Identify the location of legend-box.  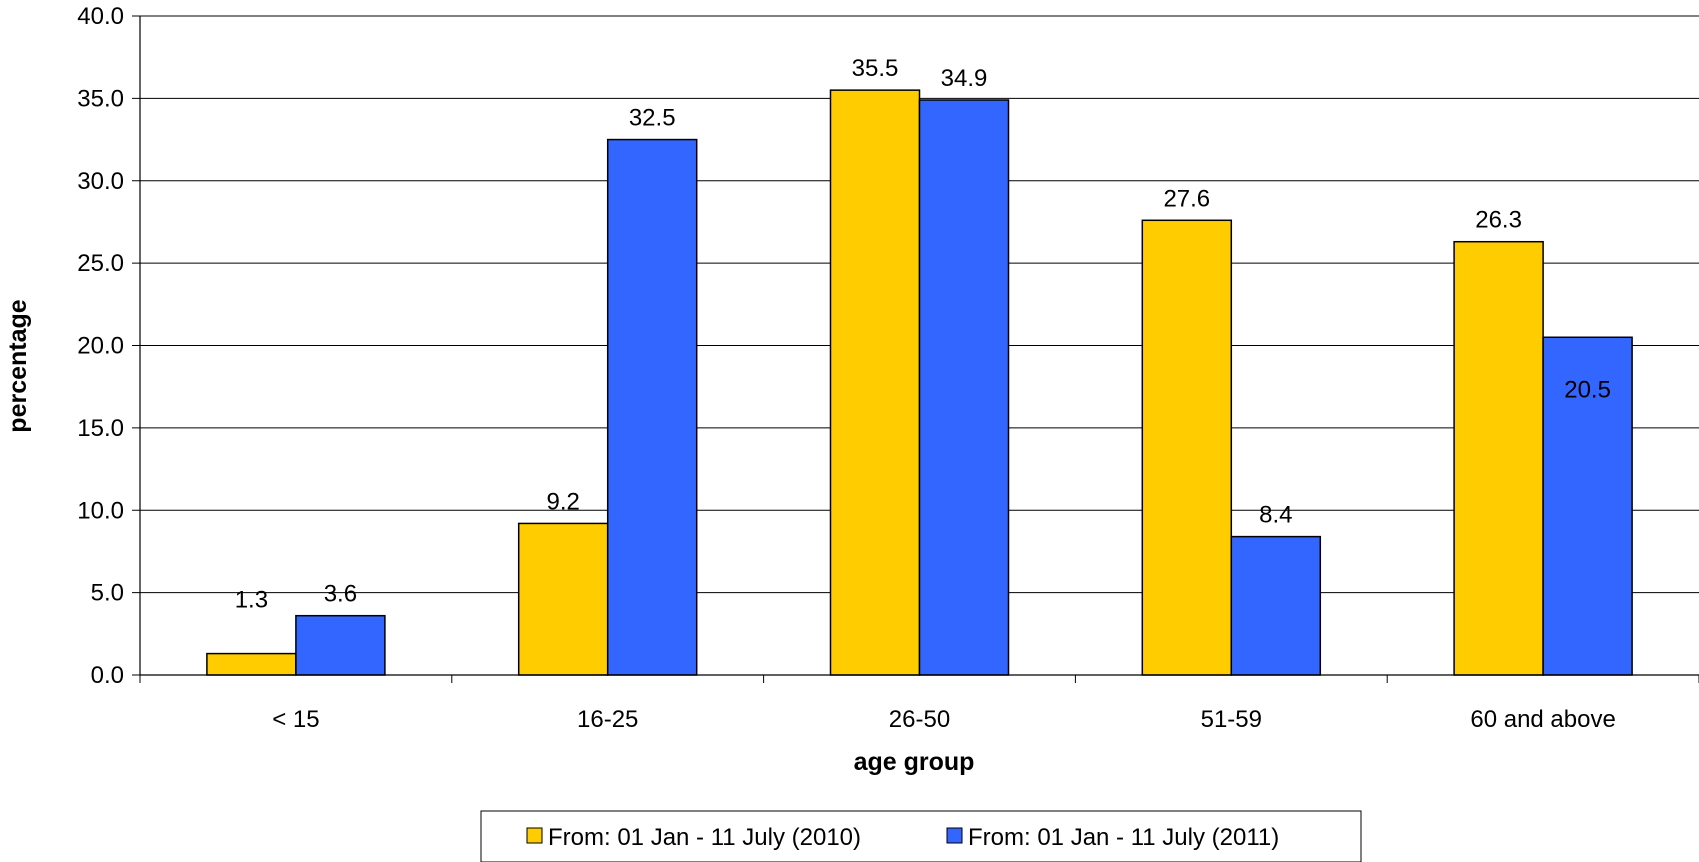
(921, 836).